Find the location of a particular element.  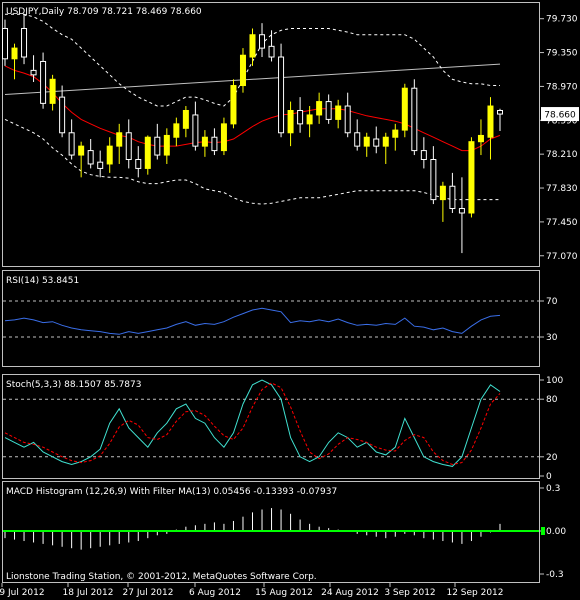

ytick-label: 0 is located at coordinates (549, 477).